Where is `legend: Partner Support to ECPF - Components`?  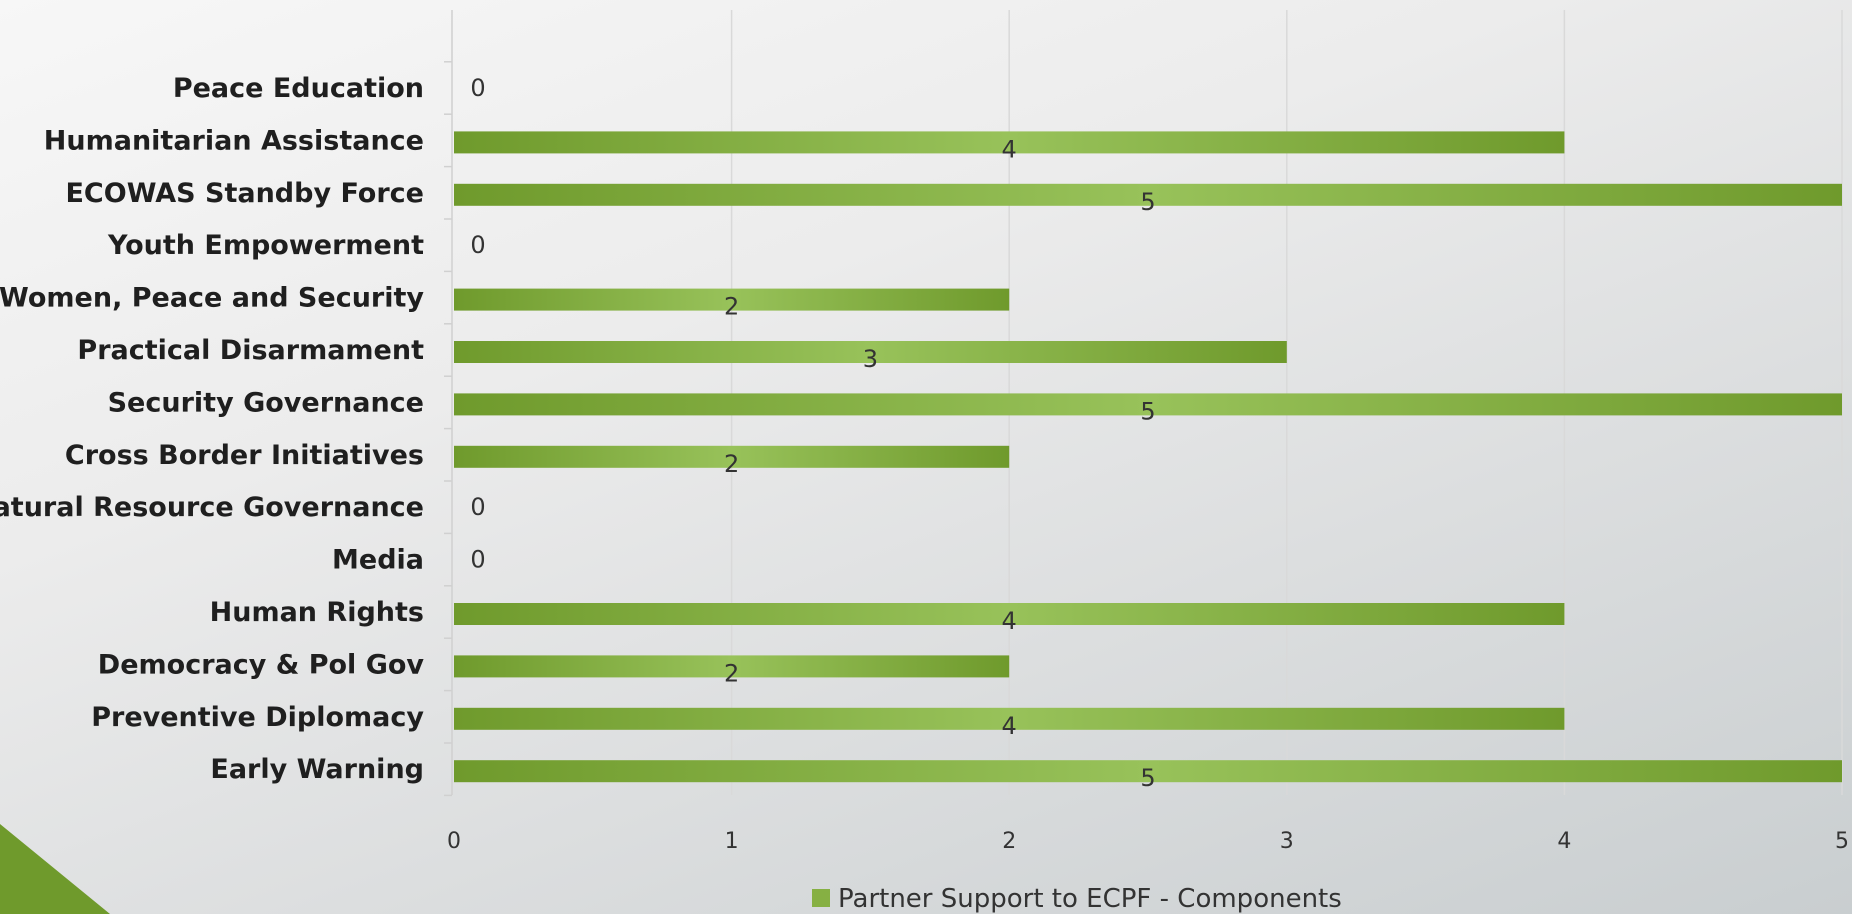 legend: Partner Support to ECPF - Components is located at coordinates (1077, 899).